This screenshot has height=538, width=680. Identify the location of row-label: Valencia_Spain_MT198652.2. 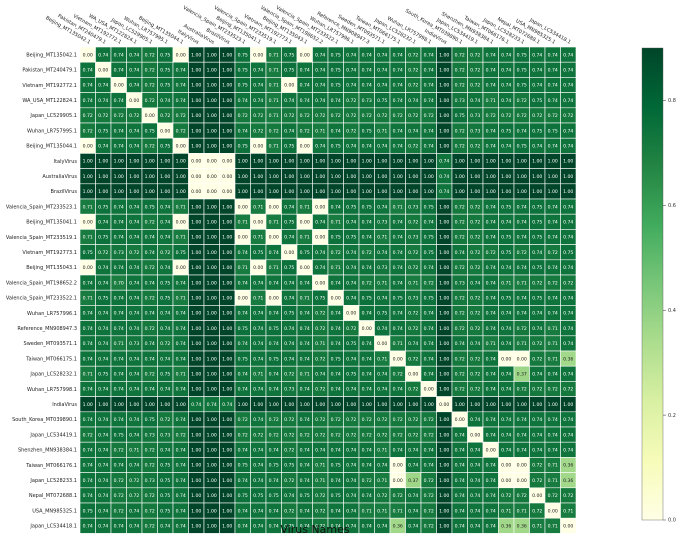
(41, 283).